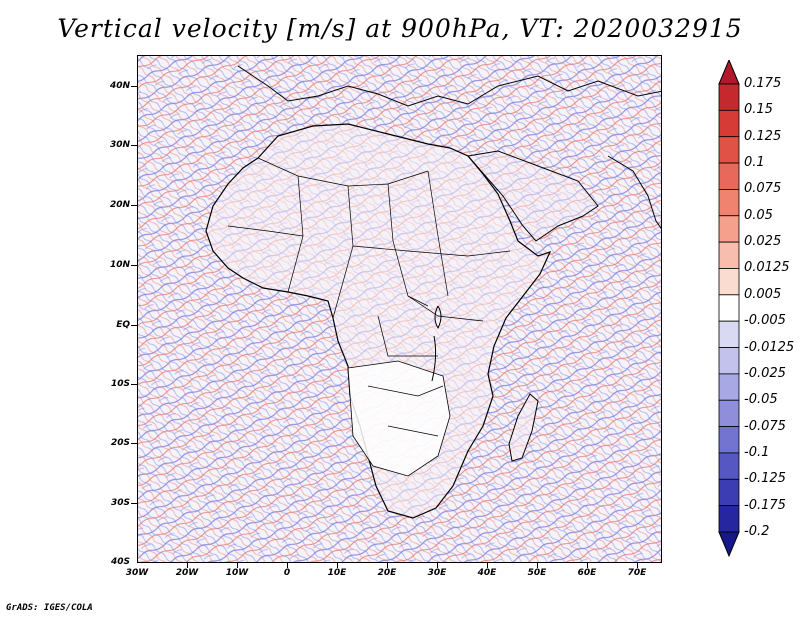  I want to click on colorbar, so click(729, 309).